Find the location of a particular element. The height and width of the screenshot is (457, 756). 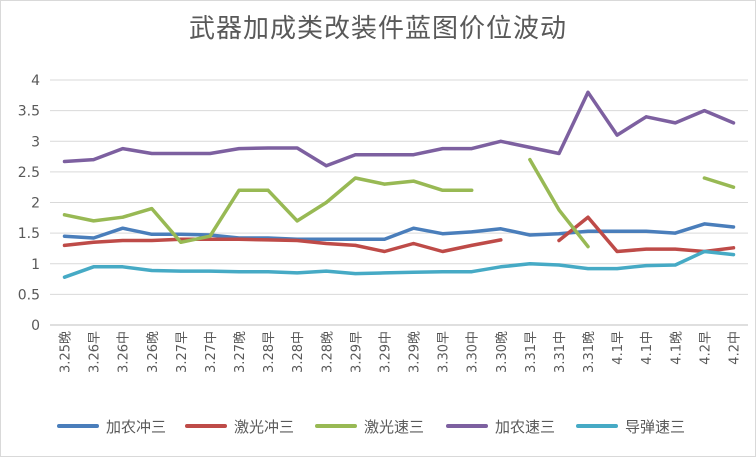

legend-label: 导弹速三 is located at coordinates (655, 426).